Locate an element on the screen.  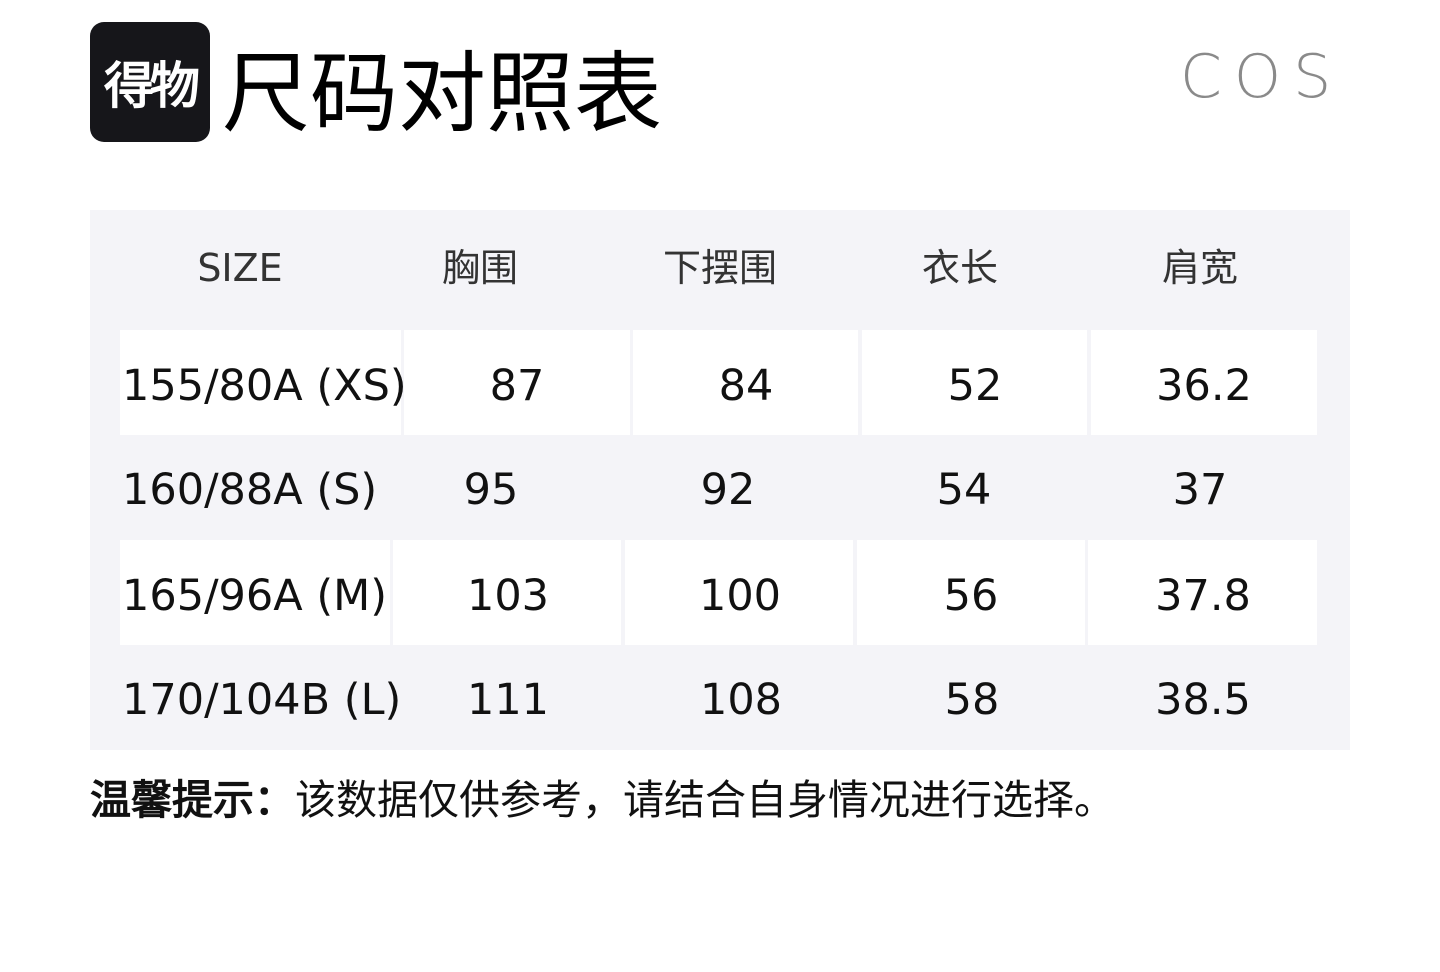
size-label: 160/88A (S) is located at coordinates (250, 490).